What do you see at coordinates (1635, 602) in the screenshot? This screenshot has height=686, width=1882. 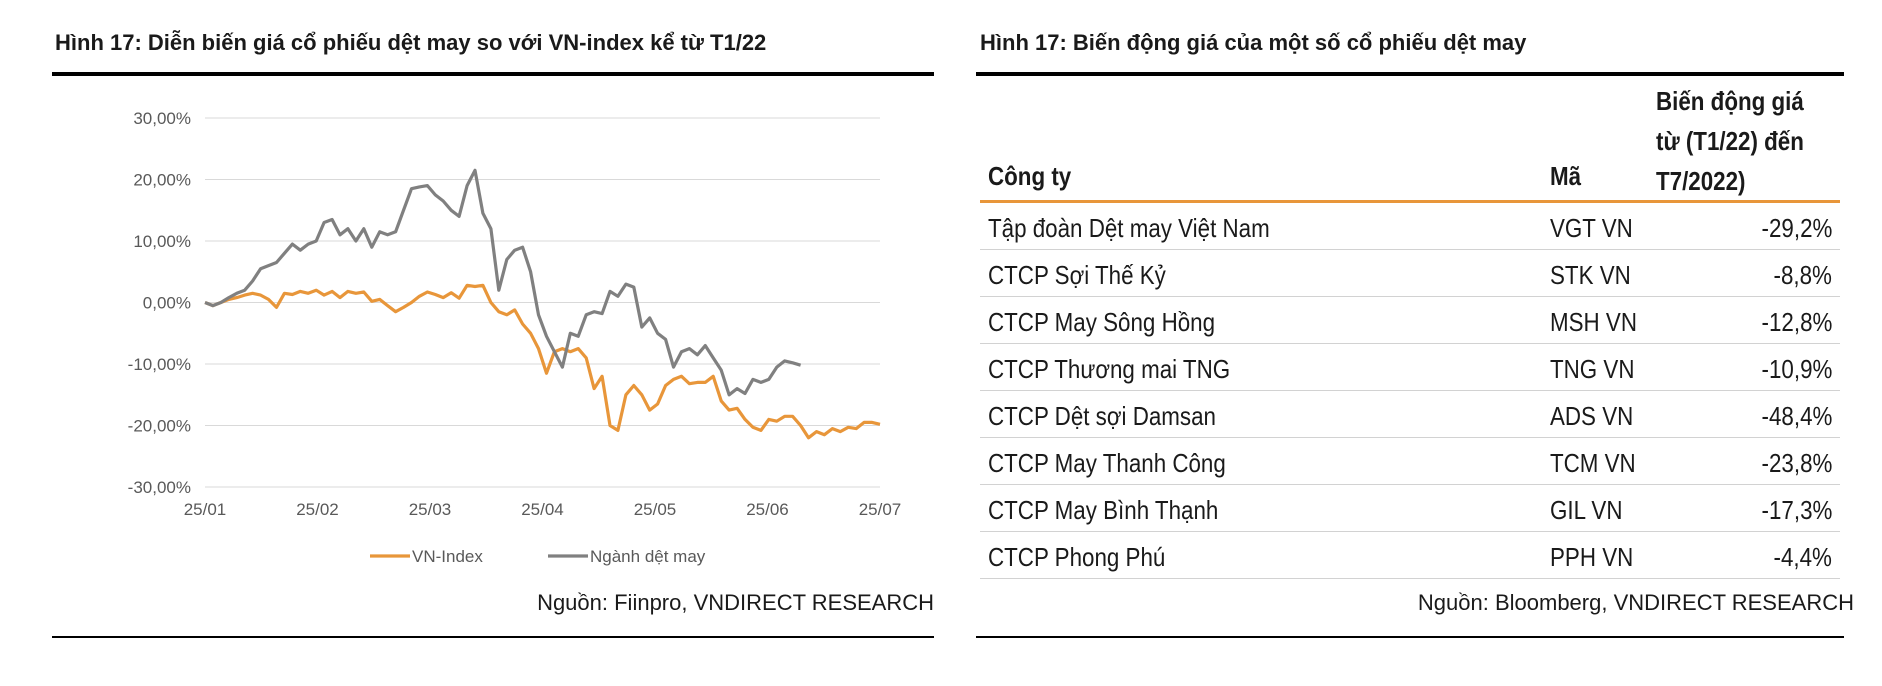 I see `right-source-note: Nguồn: Bloomberg, VNDIRECT RESEARCH` at bounding box center [1635, 602].